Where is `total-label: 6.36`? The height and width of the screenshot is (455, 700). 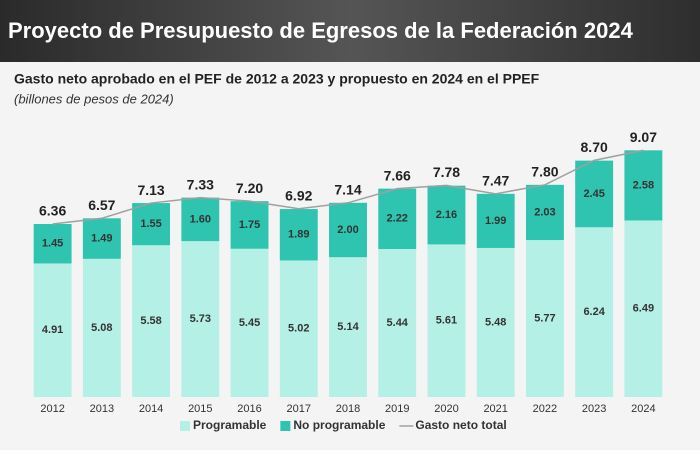 total-label: 6.36 is located at coordinates (52, 211).